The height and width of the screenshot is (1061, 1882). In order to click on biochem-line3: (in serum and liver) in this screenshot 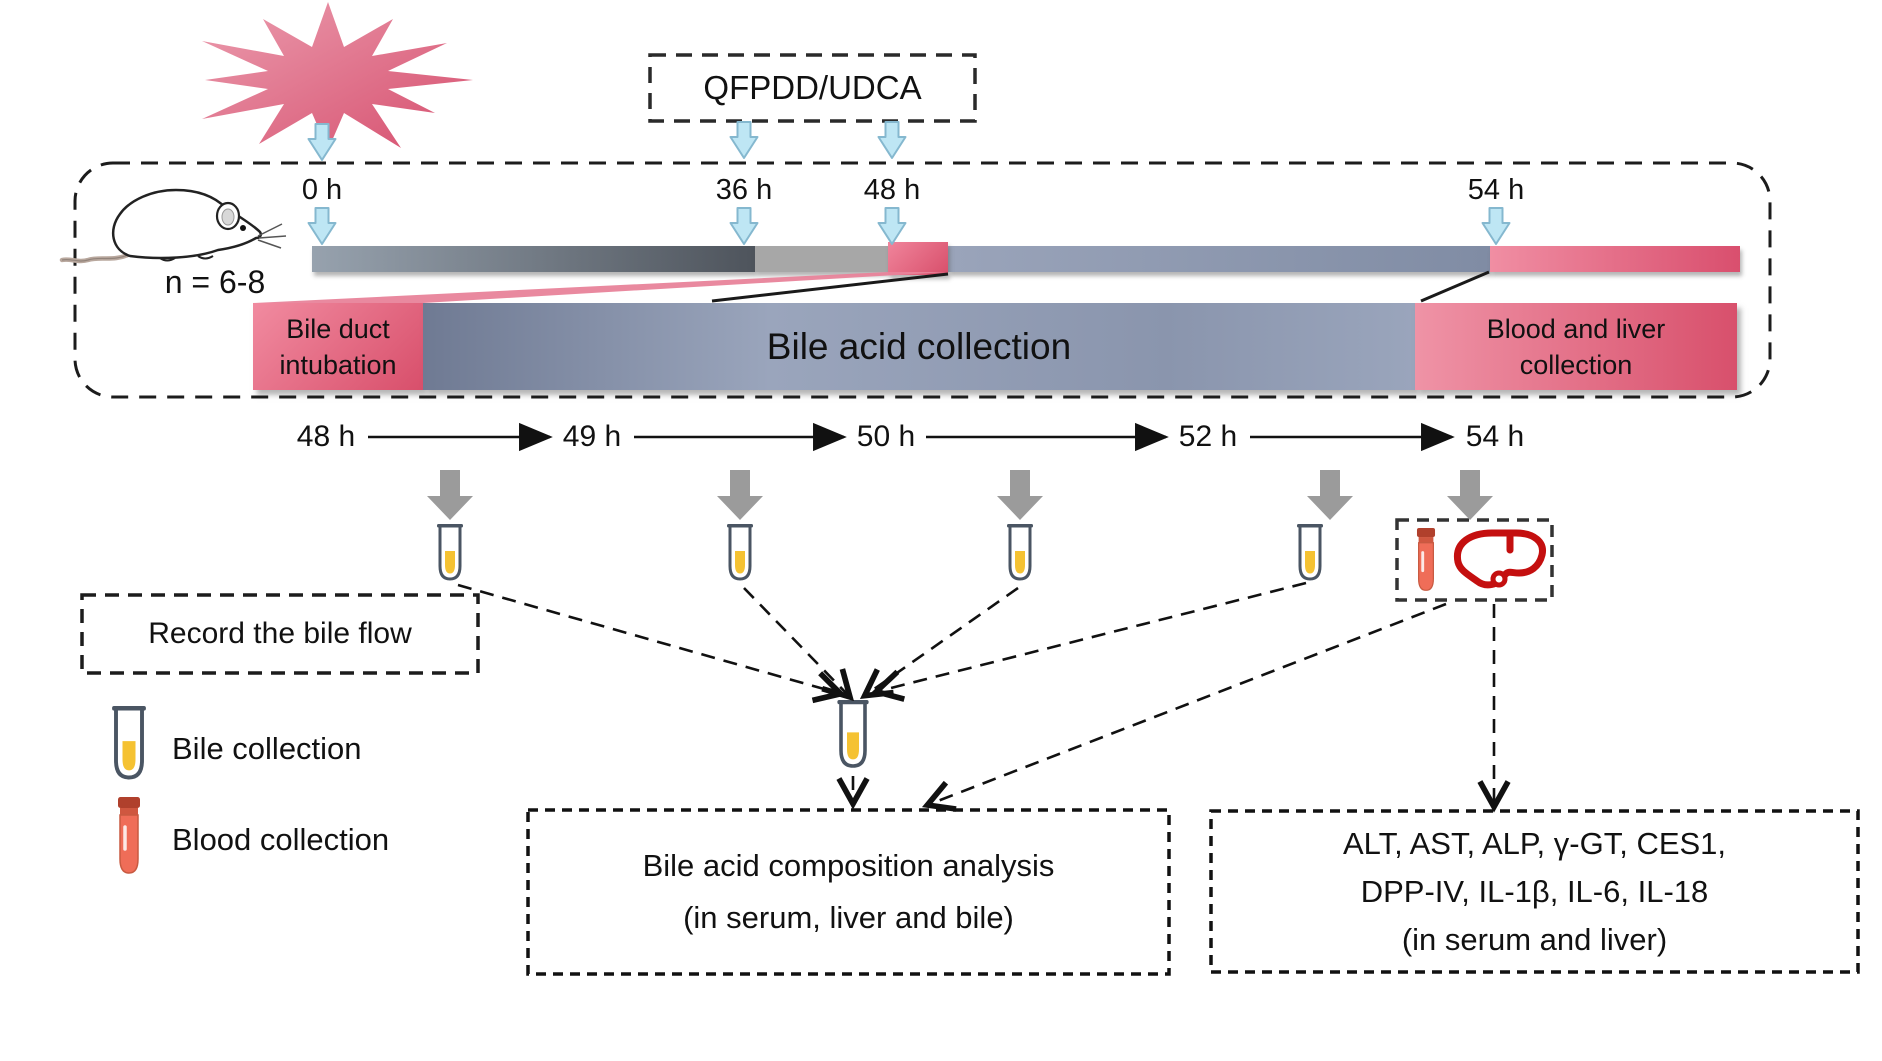, I will do `click(1534, 939)`.